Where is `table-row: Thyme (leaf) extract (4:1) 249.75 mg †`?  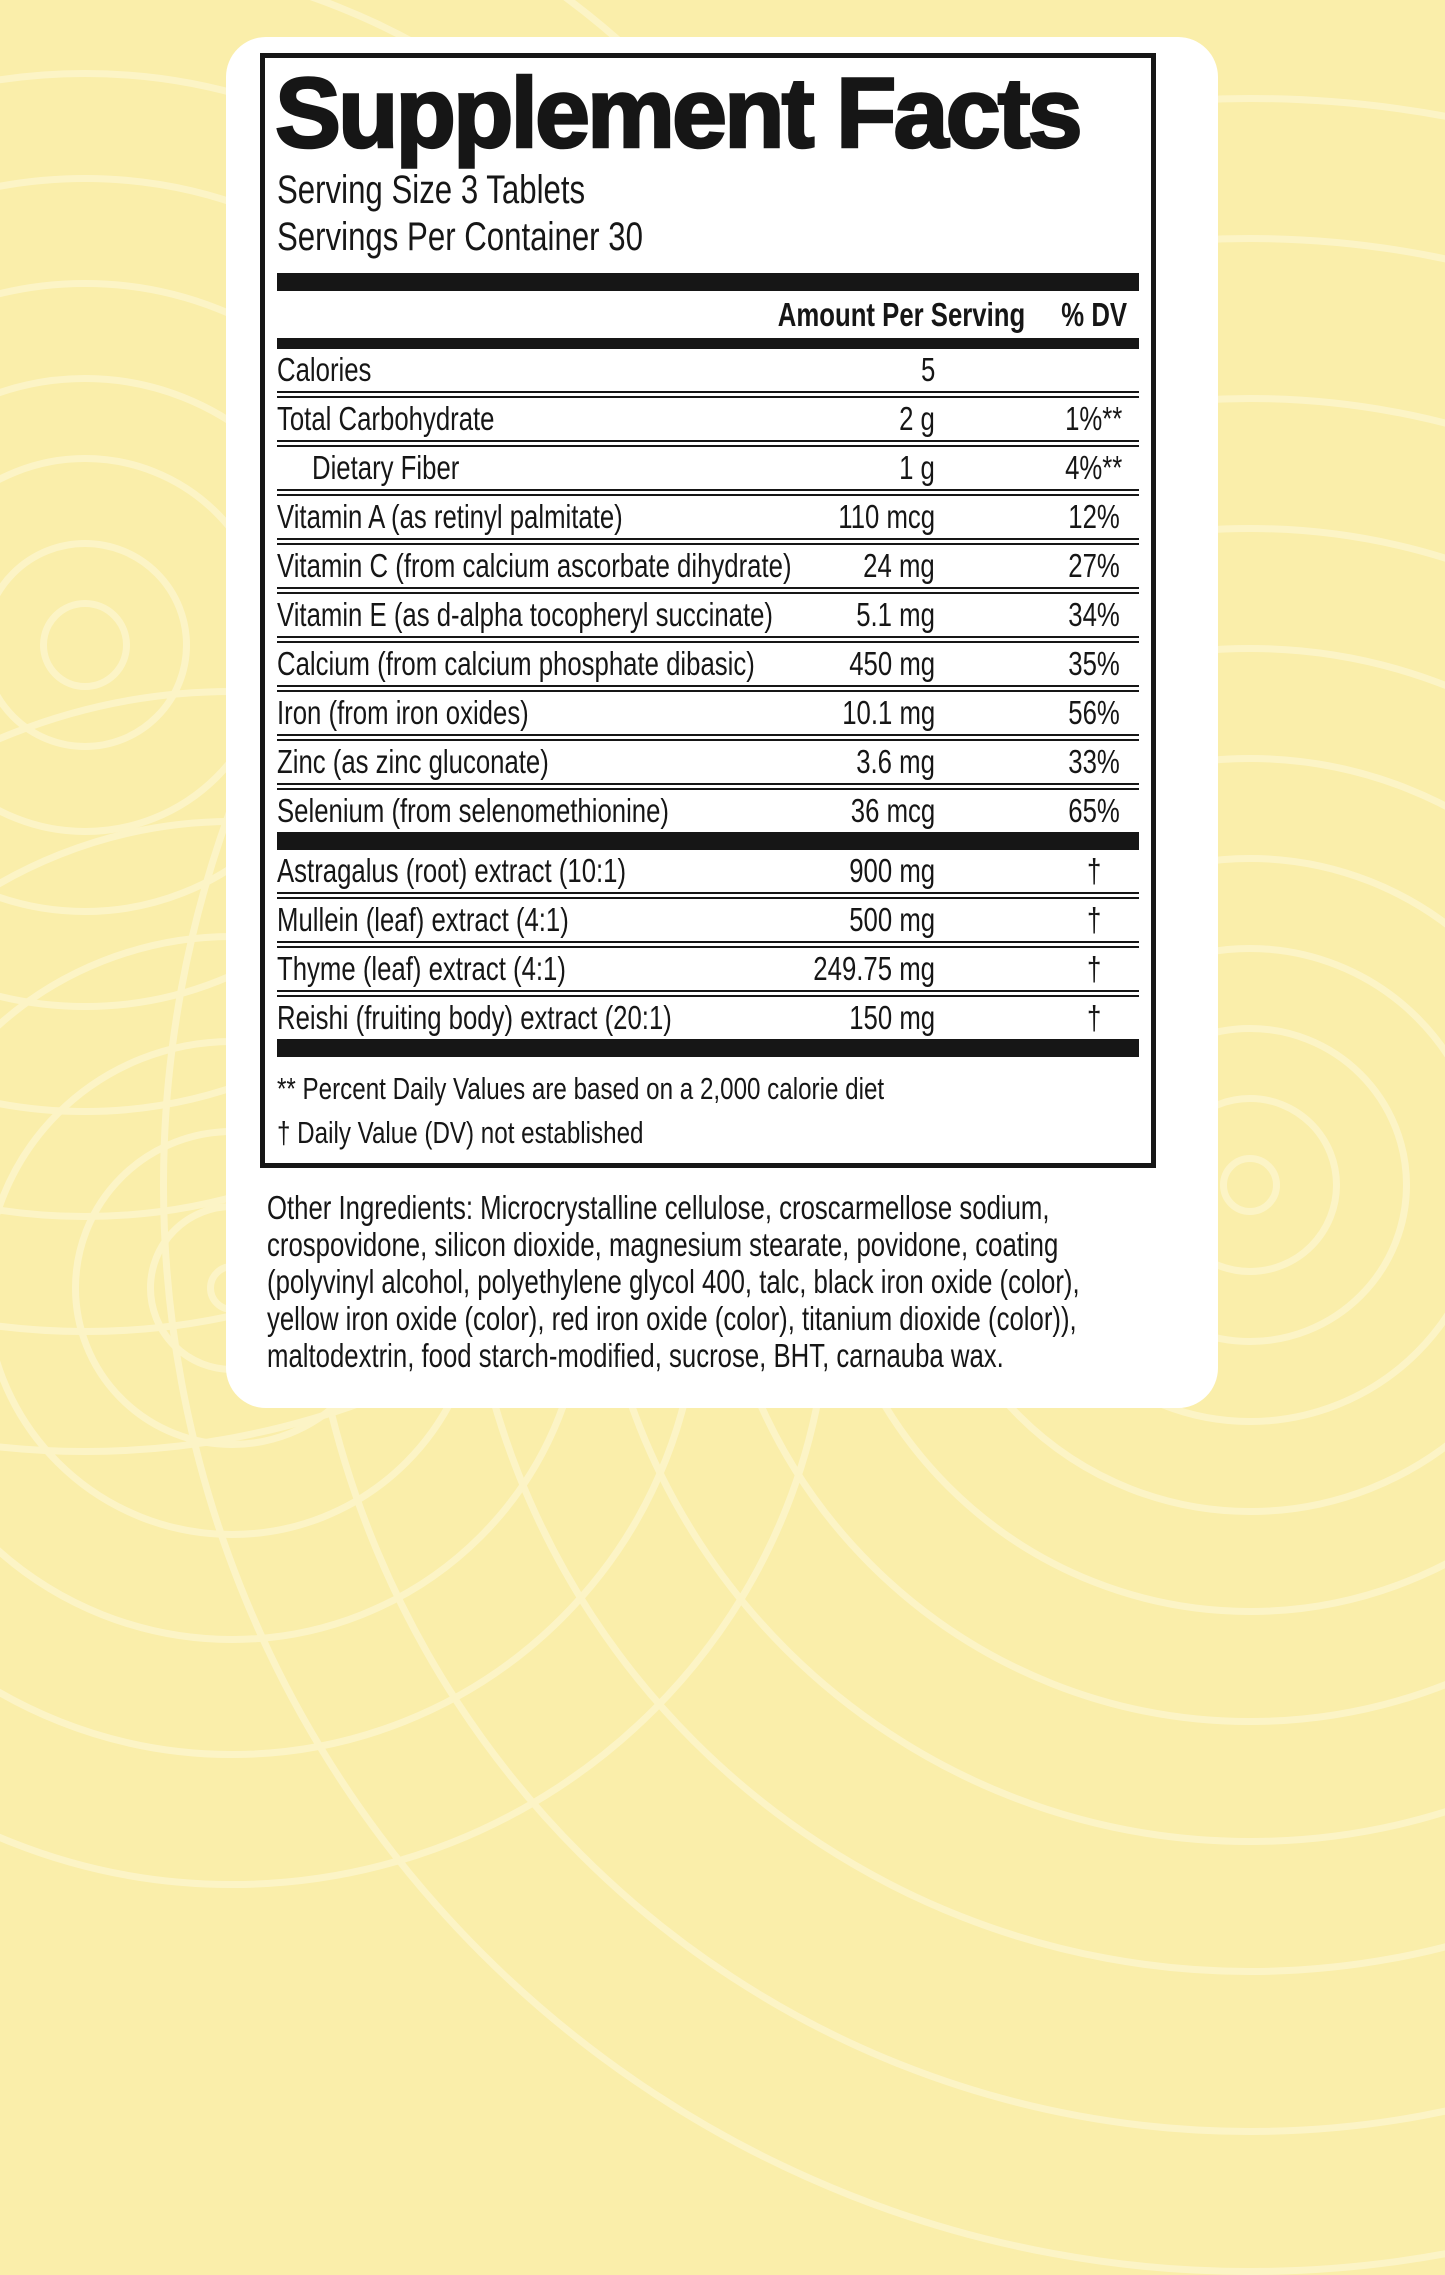 table-row: Thyme (leaf) extract (4:1) 249.75 mg † is located at coordinates (708, 969).